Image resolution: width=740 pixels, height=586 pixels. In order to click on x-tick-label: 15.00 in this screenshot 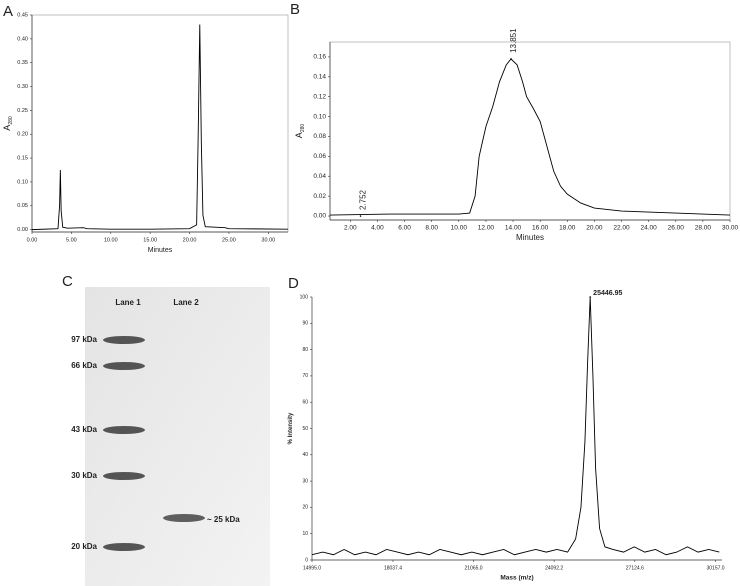, I will do `click(150, 240)`.